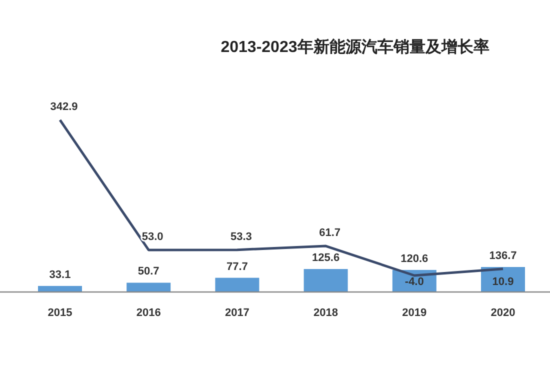 This screenshot has height=378, width=550. I want to click on data-label: 53.3, so click(241, 236).